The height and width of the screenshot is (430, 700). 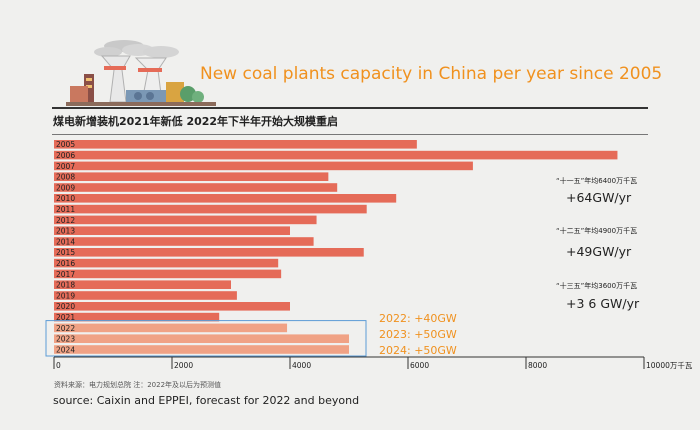 I want to click on x-tick-label-4000: 4000, so click(x=301, y=365).